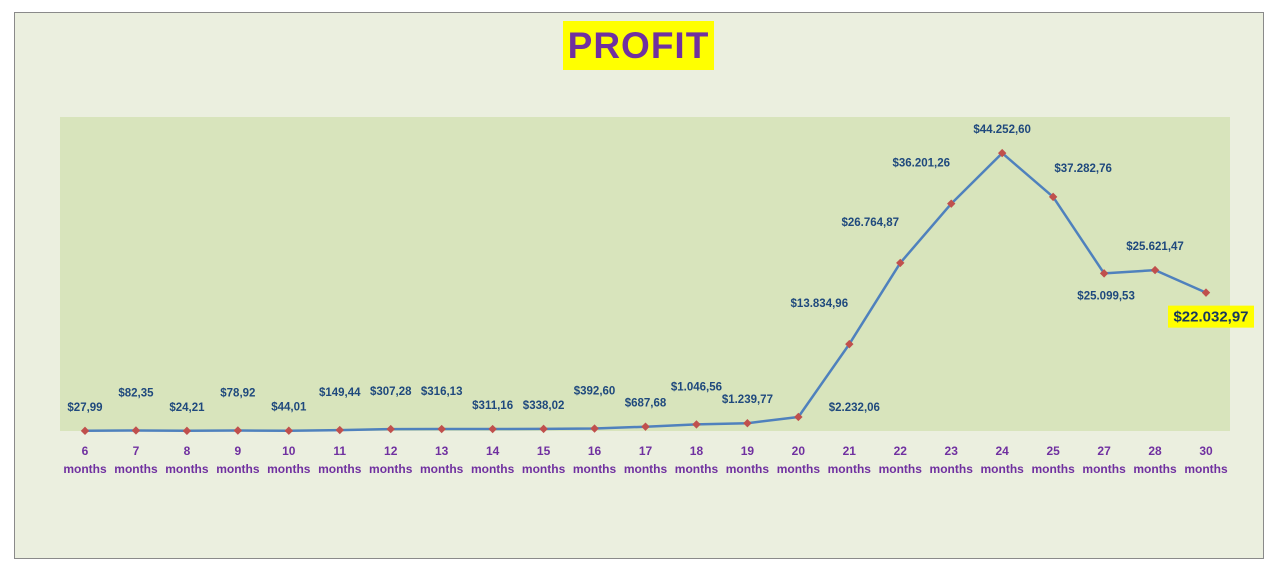 The image size is (1280, 573). I want to click on x-tick-label: 13, so click(442, 451).